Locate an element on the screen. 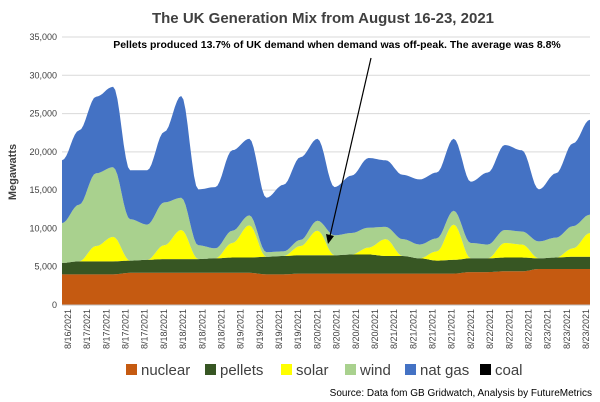 The height and width of the screenshot is (402, 600). legend-item-nat-gas: nat gas is located at coordinates (437, 370).